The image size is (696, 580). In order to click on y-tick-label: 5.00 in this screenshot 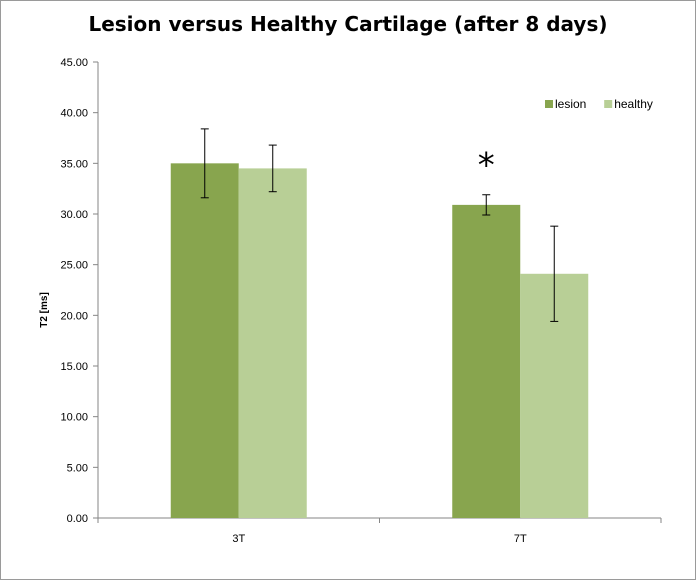, I will do `click(77, 468)`.